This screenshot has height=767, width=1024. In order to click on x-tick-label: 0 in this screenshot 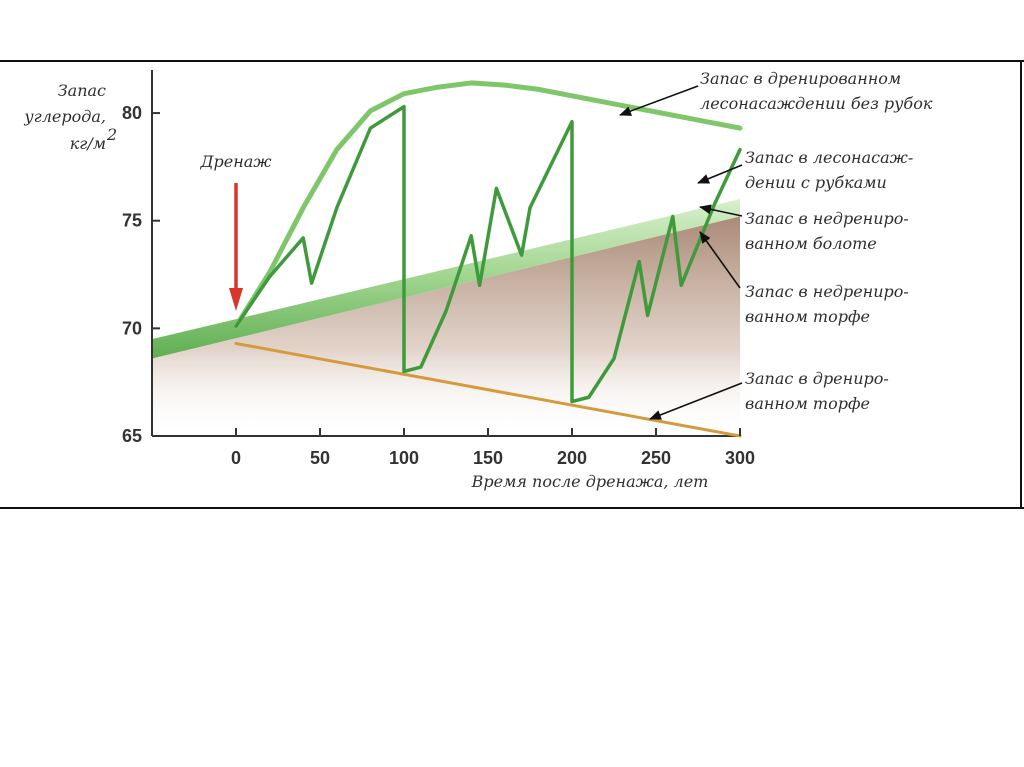, I will do `click(236, 458)`.